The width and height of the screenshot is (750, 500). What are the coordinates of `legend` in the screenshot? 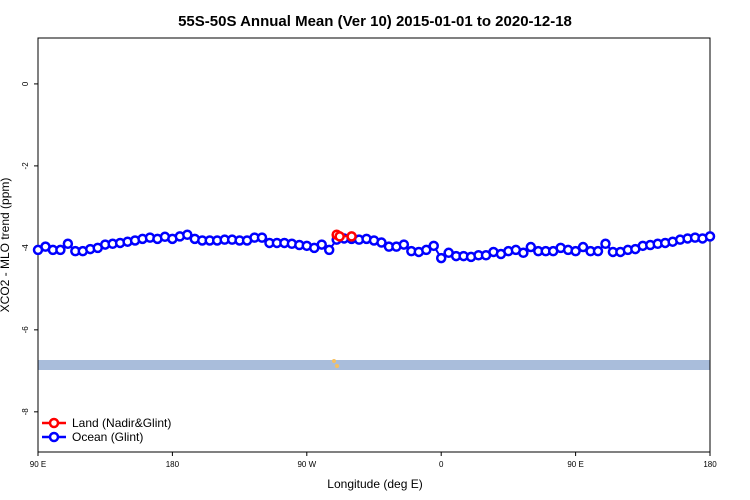 It's located at (115, 428).